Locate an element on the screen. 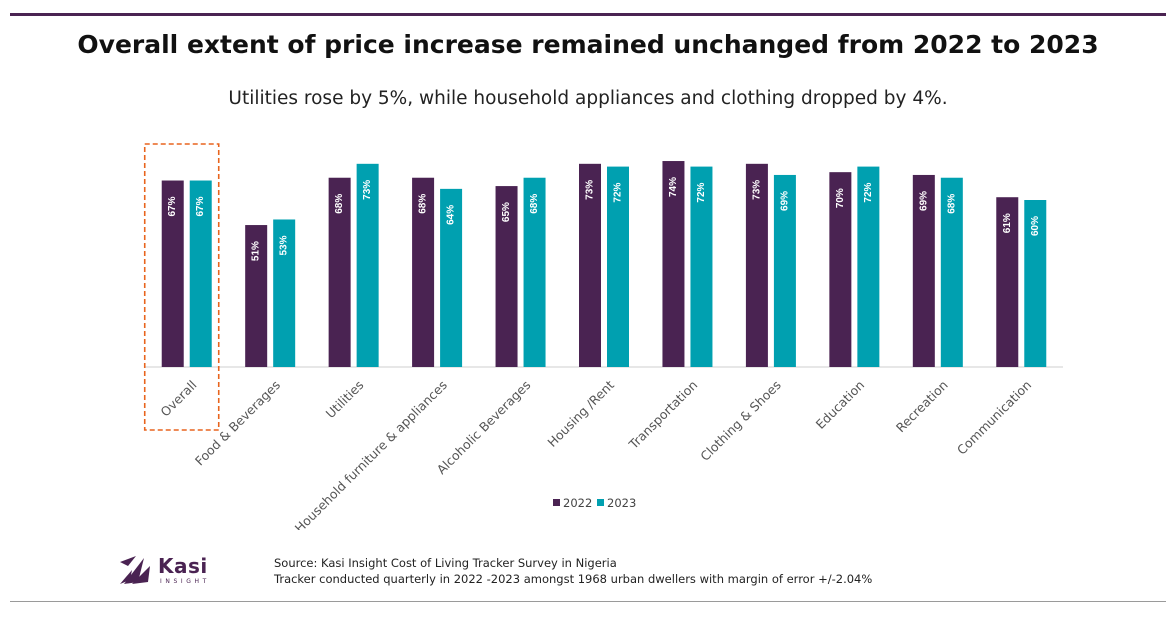  x-tick-label-overall: Overall is located at coordinates (178, 398).